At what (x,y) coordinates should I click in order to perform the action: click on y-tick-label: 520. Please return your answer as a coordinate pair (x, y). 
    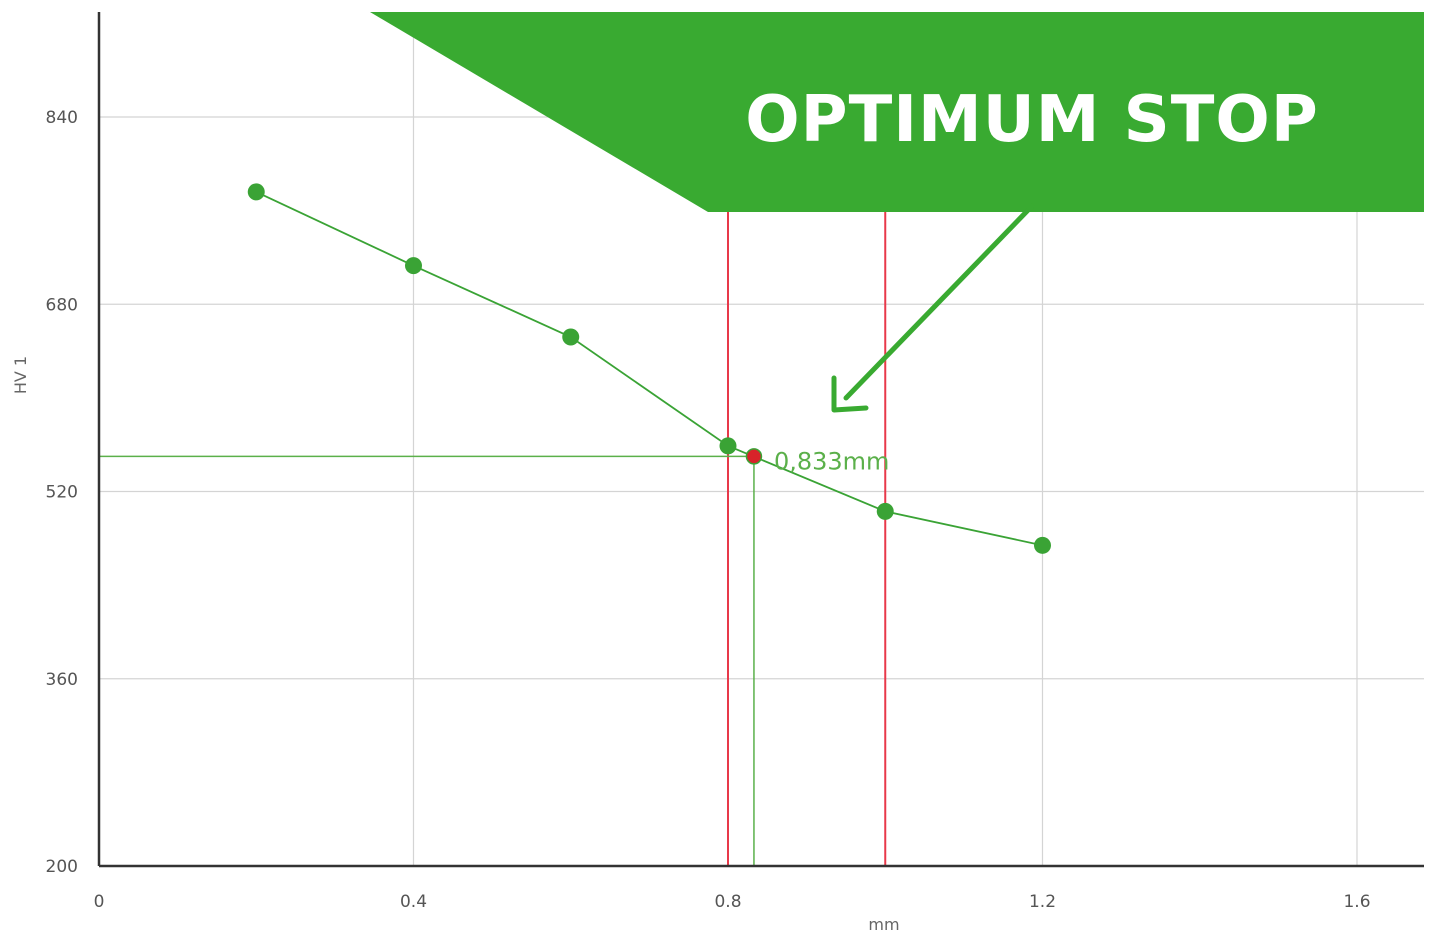
    Looking at the image, I should click on (62, 493).